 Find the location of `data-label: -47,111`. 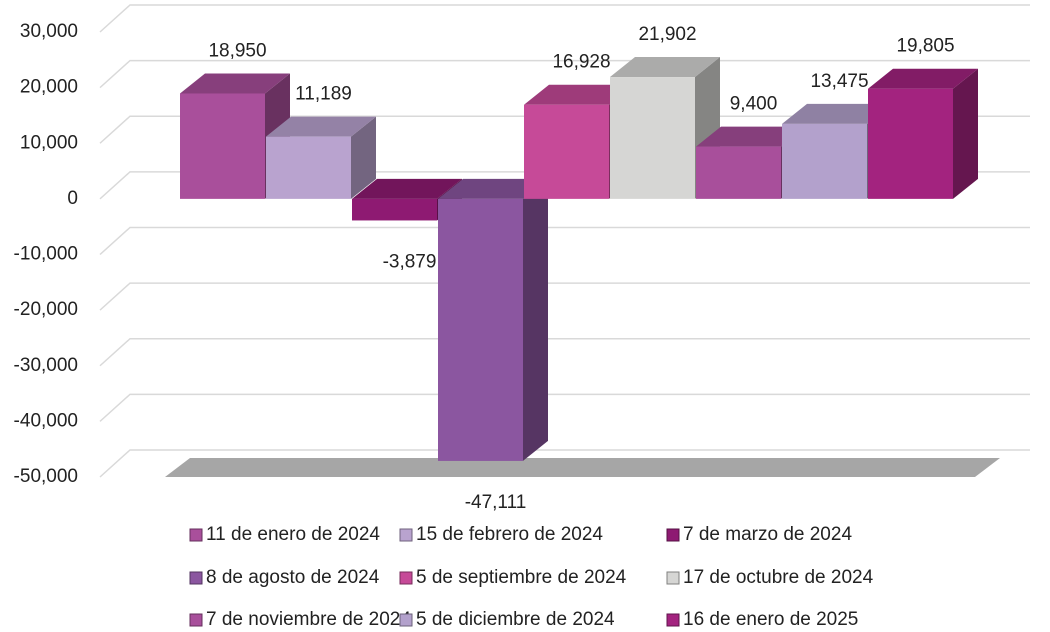

data-label: -47,111 is located at coordinates (496, 502).